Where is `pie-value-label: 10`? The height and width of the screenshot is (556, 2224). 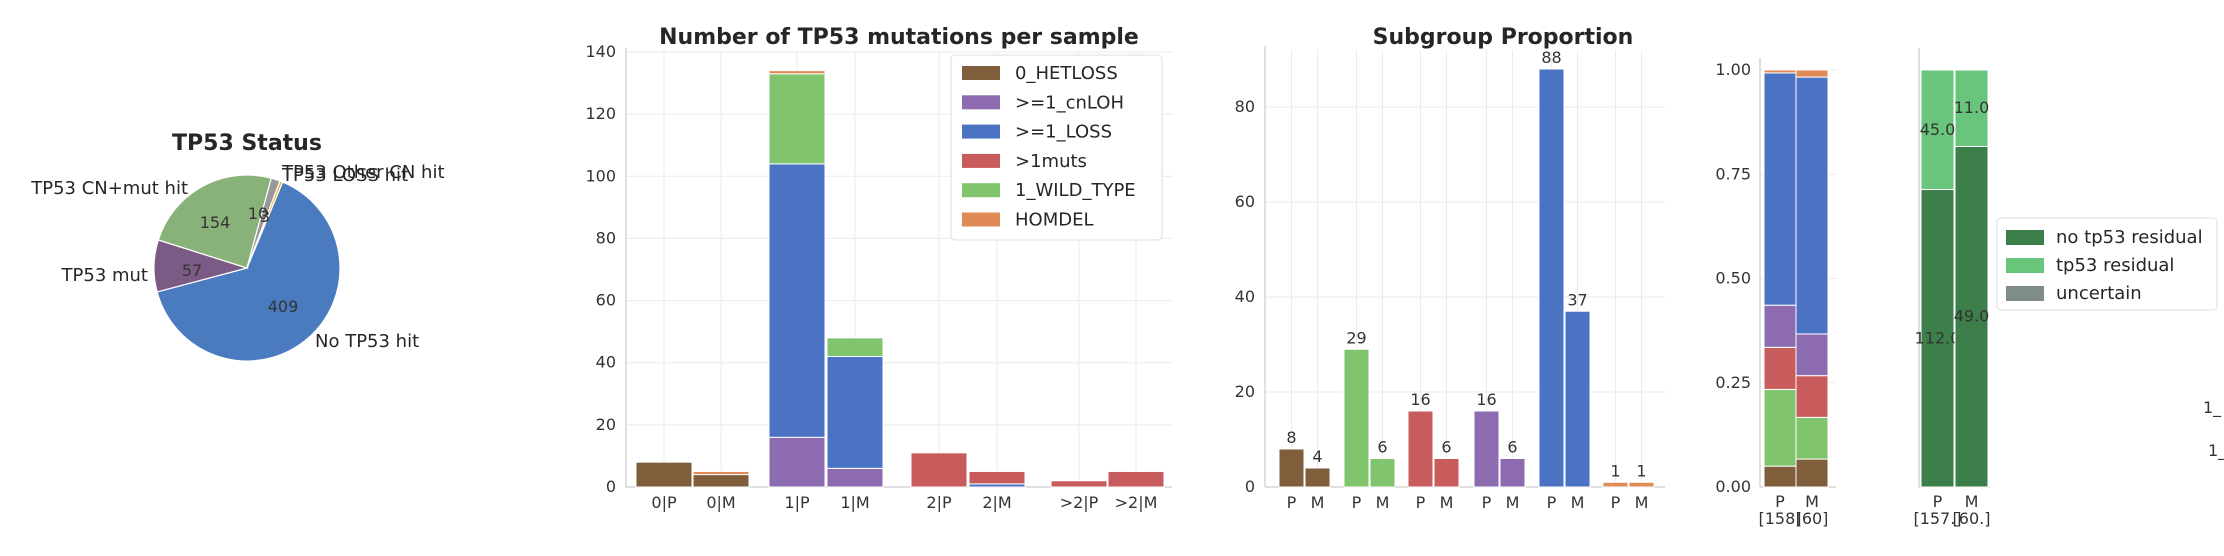 pie-value-label: 10 is located at coordinates (258, 213).